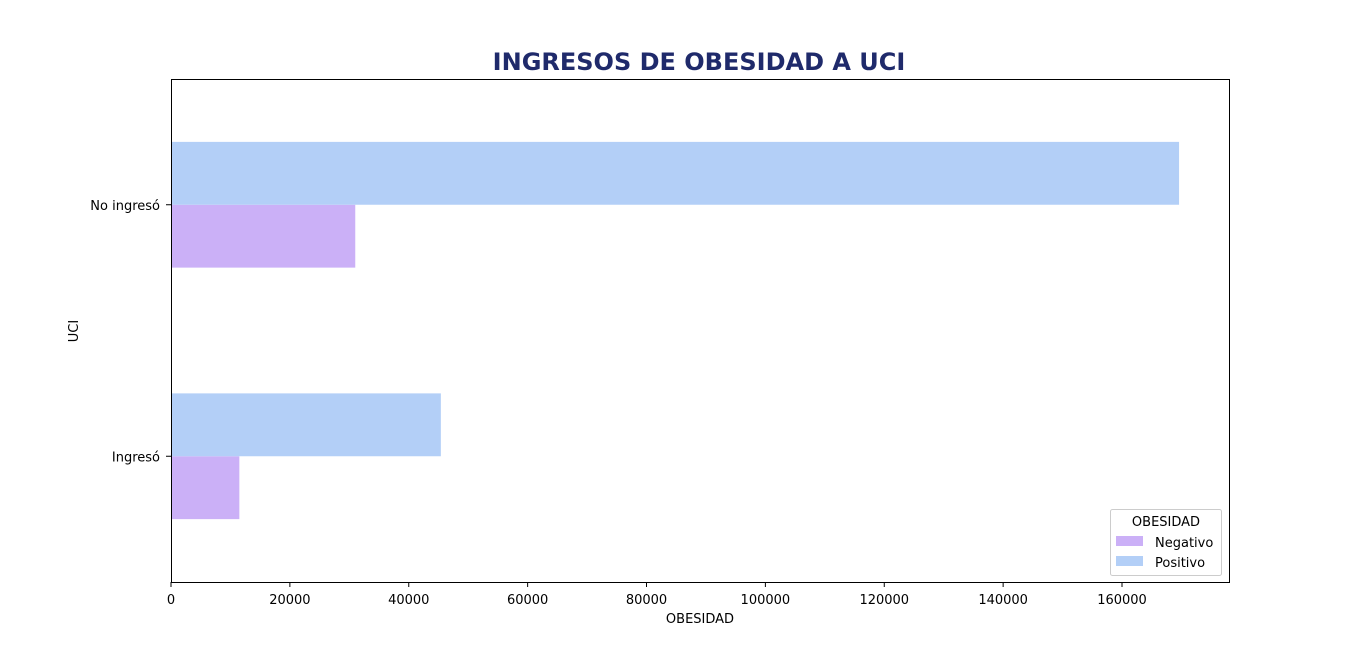 The image size is (1366, 655). I want to click on x-axis-label: OBESIDAD, so click(700, 619).